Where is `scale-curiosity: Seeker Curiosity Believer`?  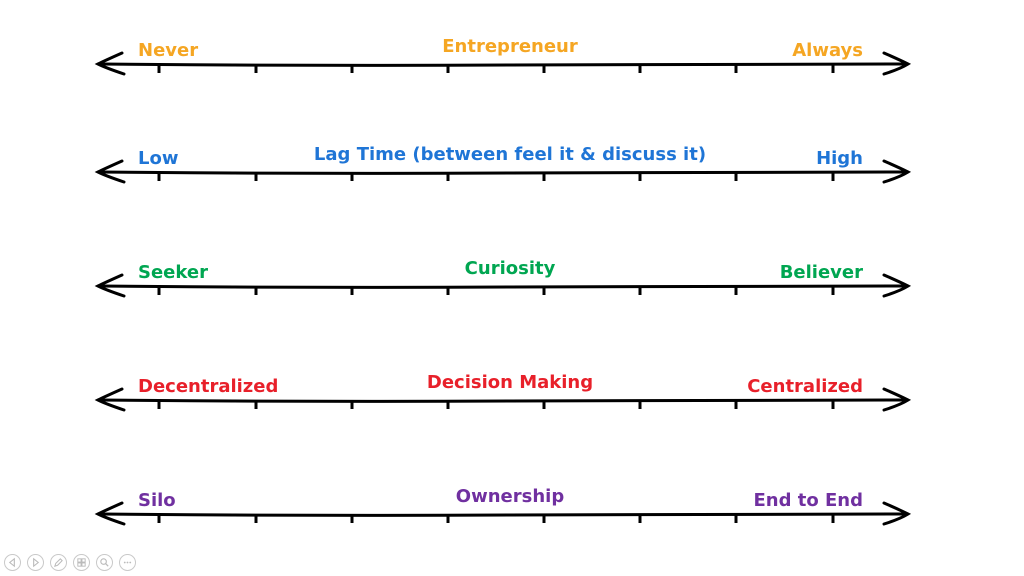
scale-curiosity: Seeker Curiosity Believer is located at coordinates (512, 289).